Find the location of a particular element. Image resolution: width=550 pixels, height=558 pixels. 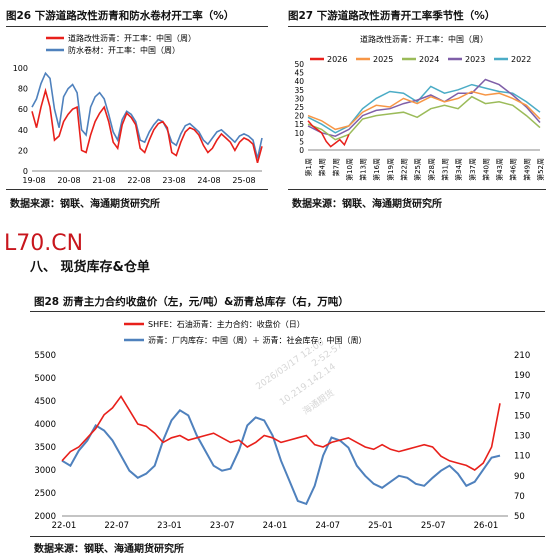

fig28-y-right-tick-label: 210 is located at coordinates (522, 356).